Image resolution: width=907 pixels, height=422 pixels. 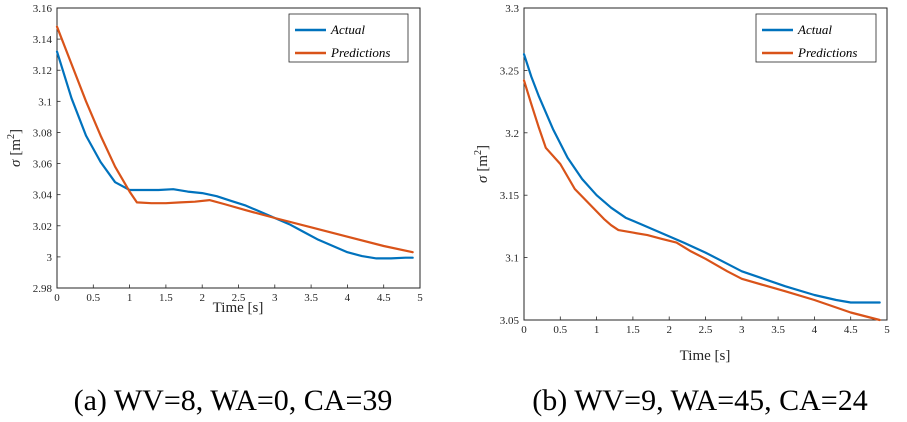 I want to click on chart-a-y-tick-label: 3.16, so click(x=43, y=9).